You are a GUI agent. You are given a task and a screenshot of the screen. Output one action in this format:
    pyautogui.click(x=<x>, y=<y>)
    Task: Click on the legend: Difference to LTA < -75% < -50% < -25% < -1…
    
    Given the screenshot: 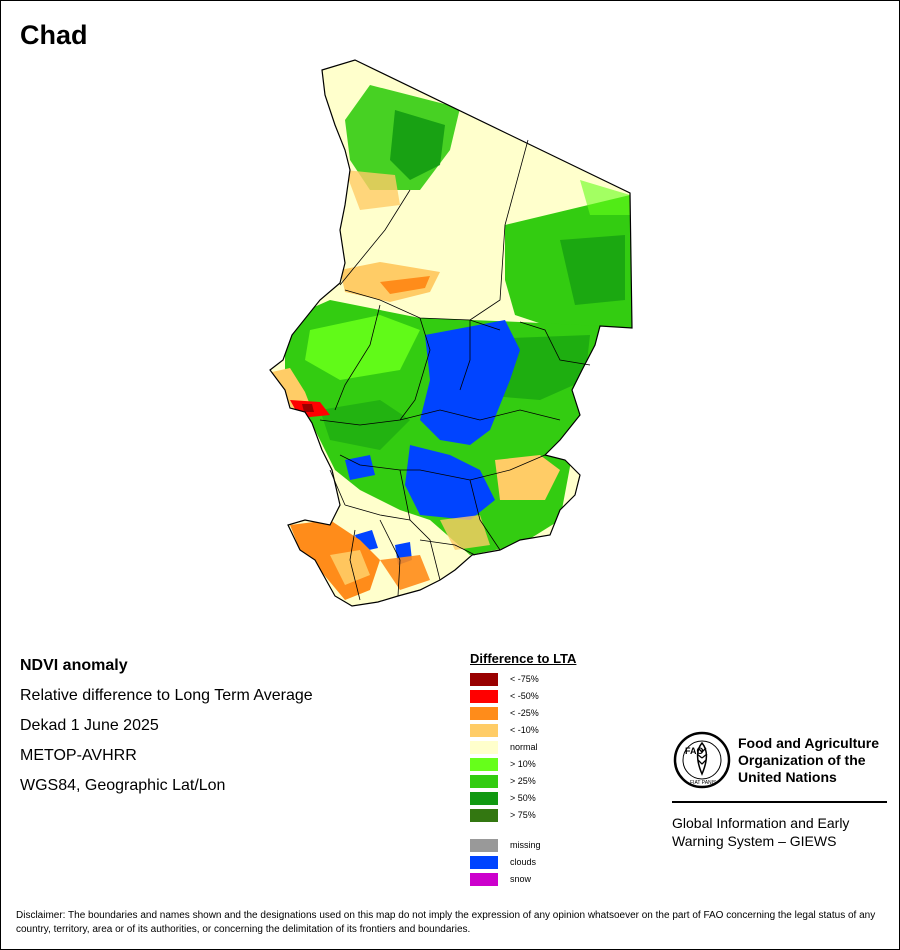 What is the action you would take?
    pyautogui.click(x=523, y=770)
    